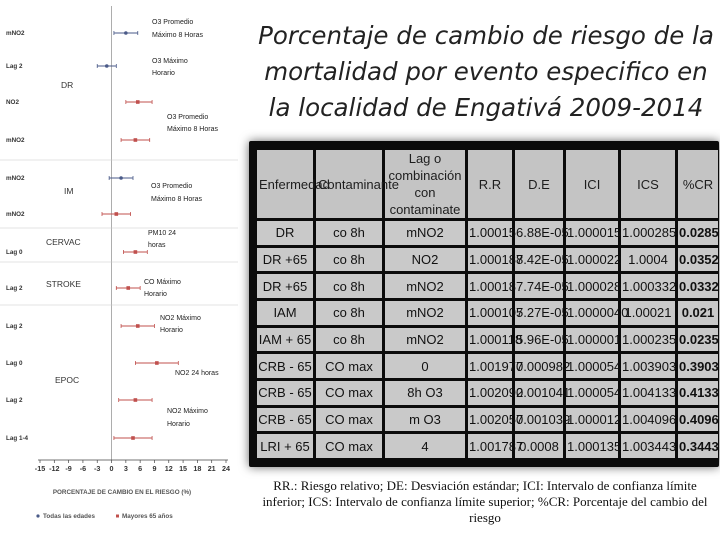 The height and width of the screenshot is (540, 720). Describe the element at coordinates (648, 419) in the screenshot. I see `table-cell: 1.004096` at that location.